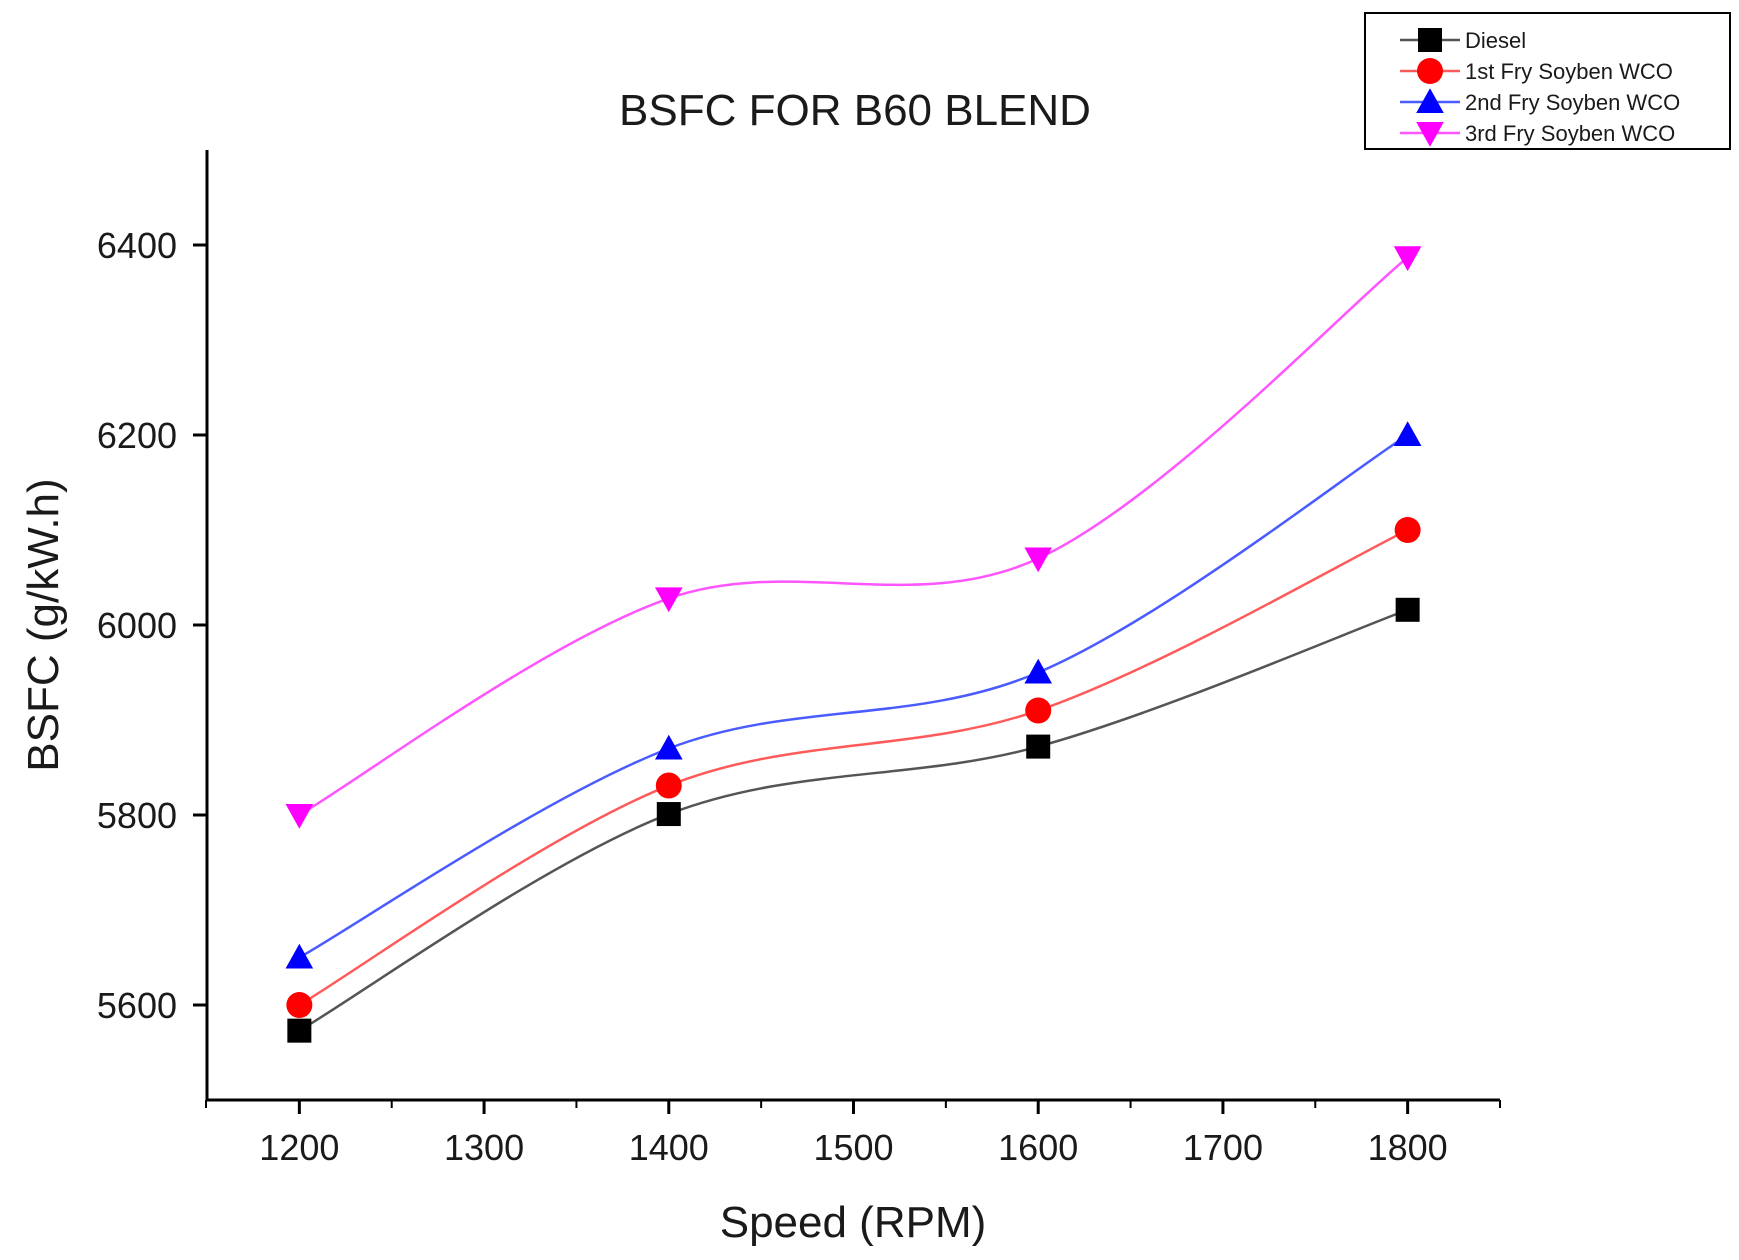  Describe the element at coordinates (137, 1005) in the screenshot. I see `y-tick-label: 5600` at that location.